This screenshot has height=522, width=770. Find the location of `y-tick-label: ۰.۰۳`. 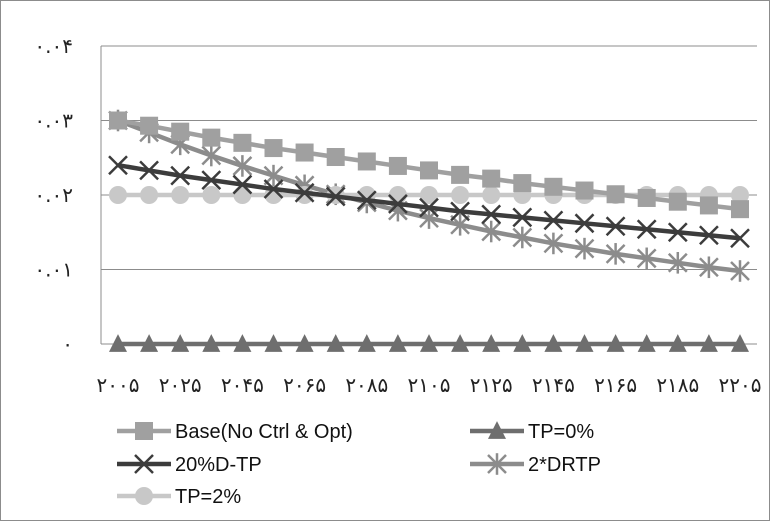

y-tick-label: ۰.۰۳ is located at coordinates (53, 121).